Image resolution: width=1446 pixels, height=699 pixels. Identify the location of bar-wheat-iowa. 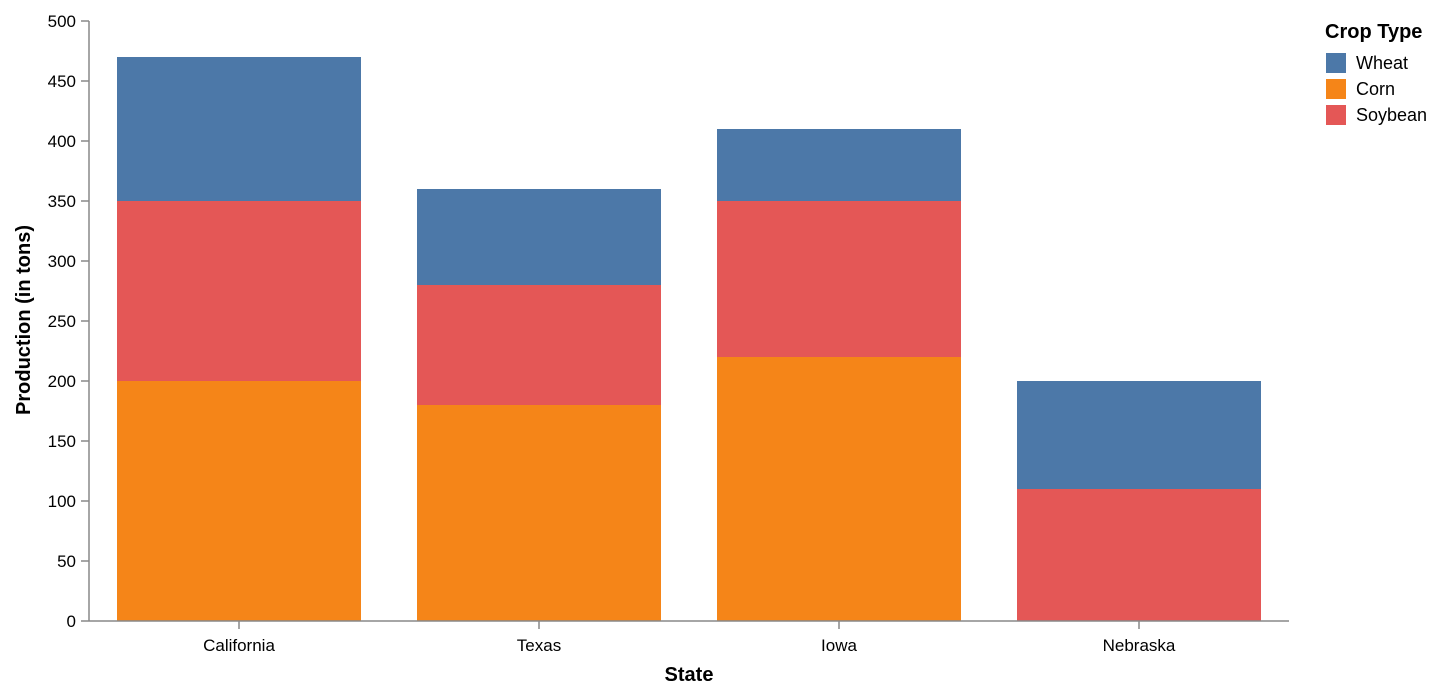
(839, 165).